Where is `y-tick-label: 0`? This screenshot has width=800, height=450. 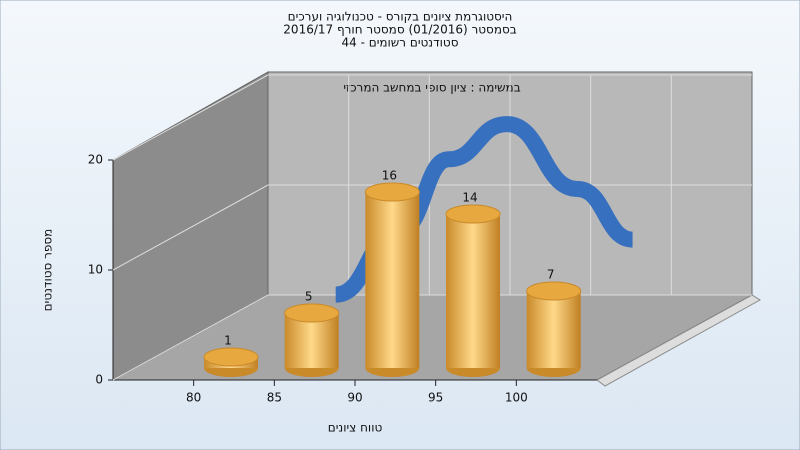
y-tick-label: 0 is located at coordinates (99, 380).